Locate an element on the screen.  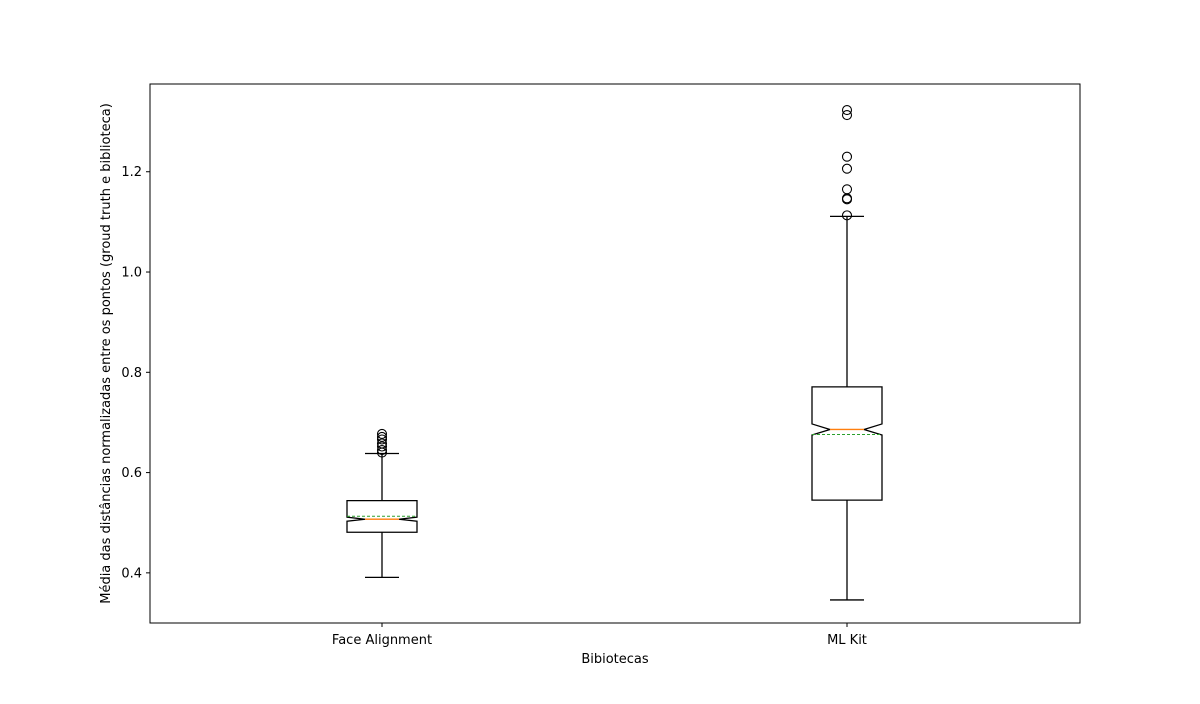
x-axis-label: Bibiotecas is located at coordinates (615, 659).